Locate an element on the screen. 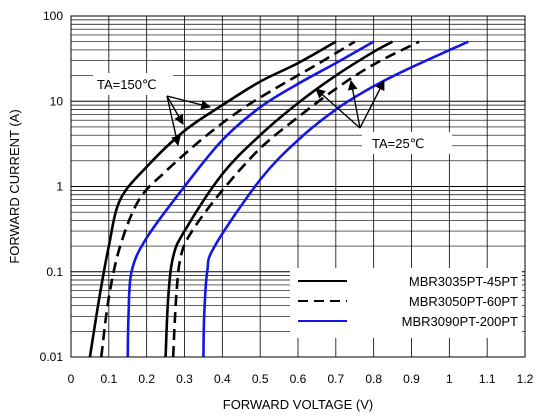 Image resolution: width=538 pixels, height=416 pixels. x-tick-label: 1.2 is located at coordinates (525, 379).